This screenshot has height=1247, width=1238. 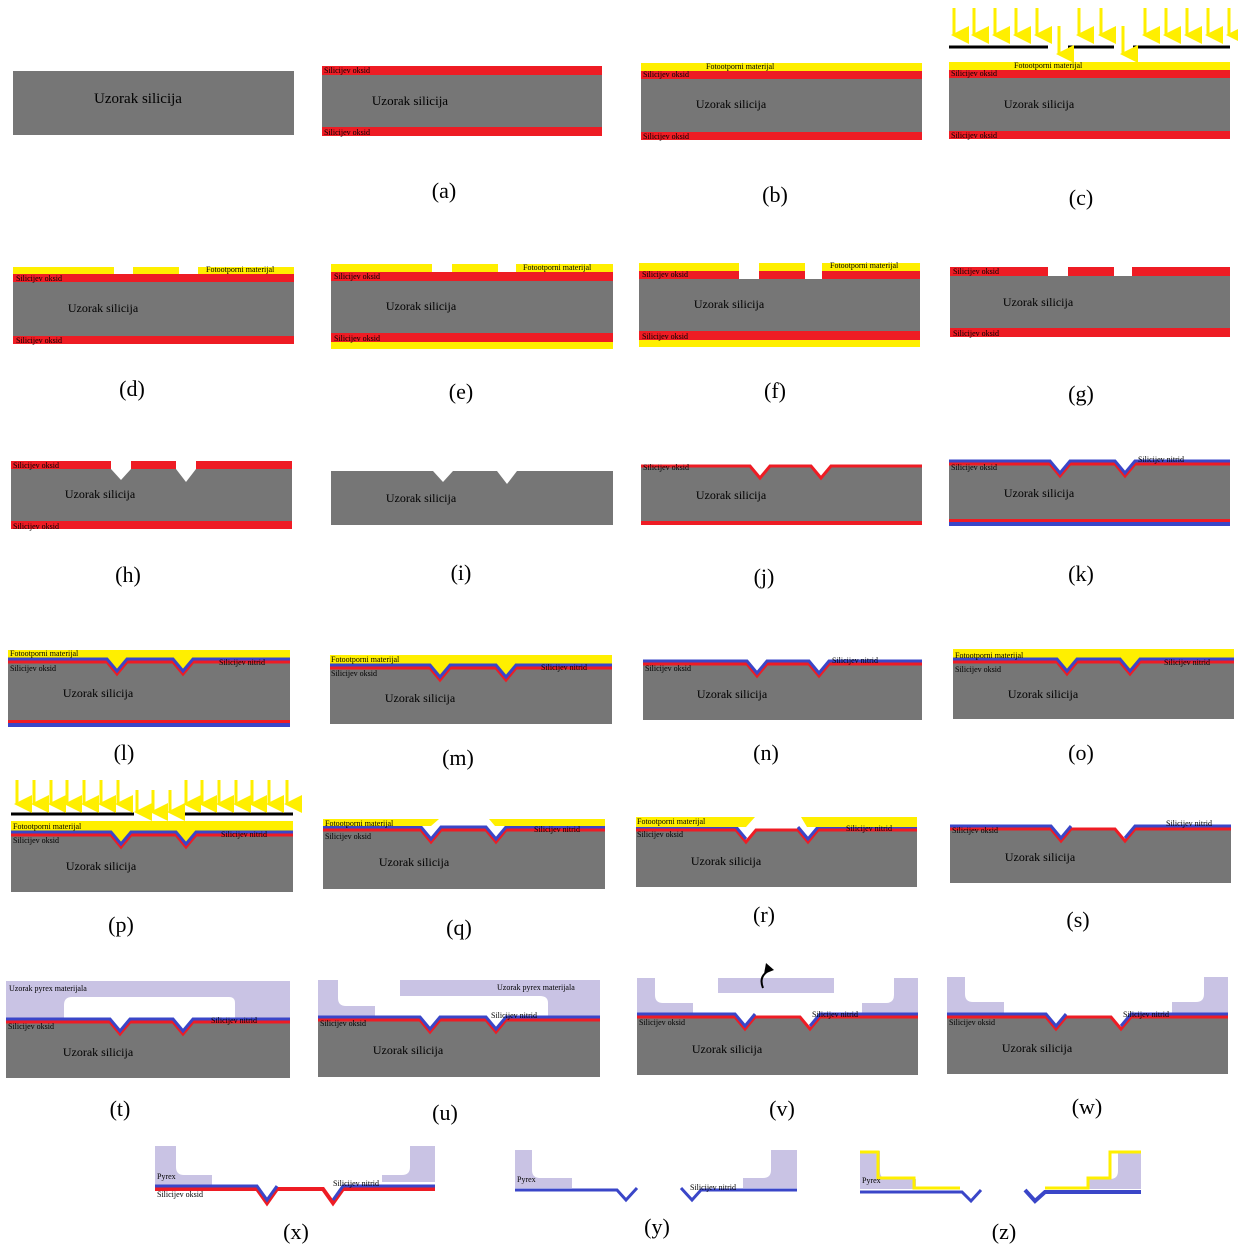 I want to click on caption-v: (v), so click(x=782, y=1108).